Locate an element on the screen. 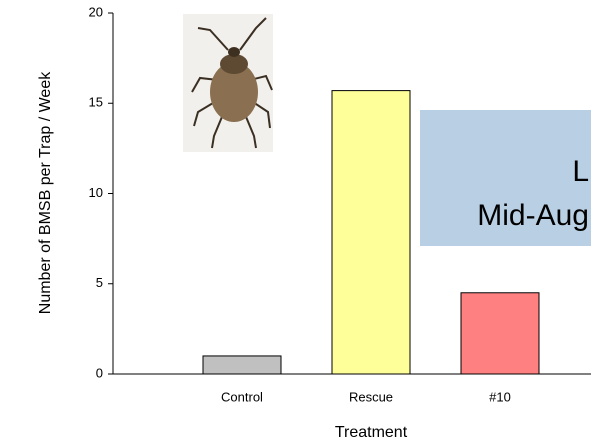 This screenshot has height=442, width=591. y-tick-label: 20 is located at coordinates (96, 11).